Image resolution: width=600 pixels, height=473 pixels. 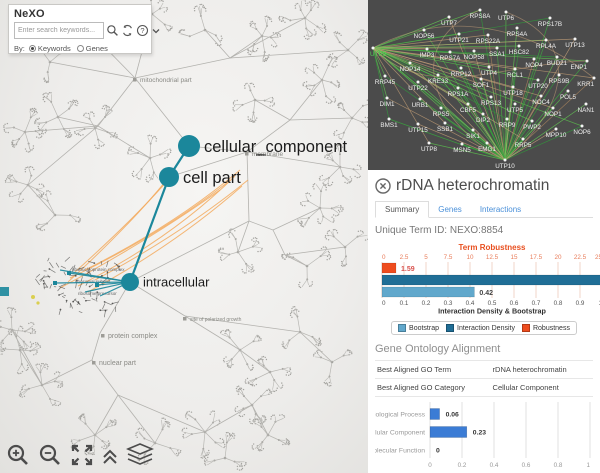 I want to click on gene-node: RPL4A, so click(x=546, y=44).